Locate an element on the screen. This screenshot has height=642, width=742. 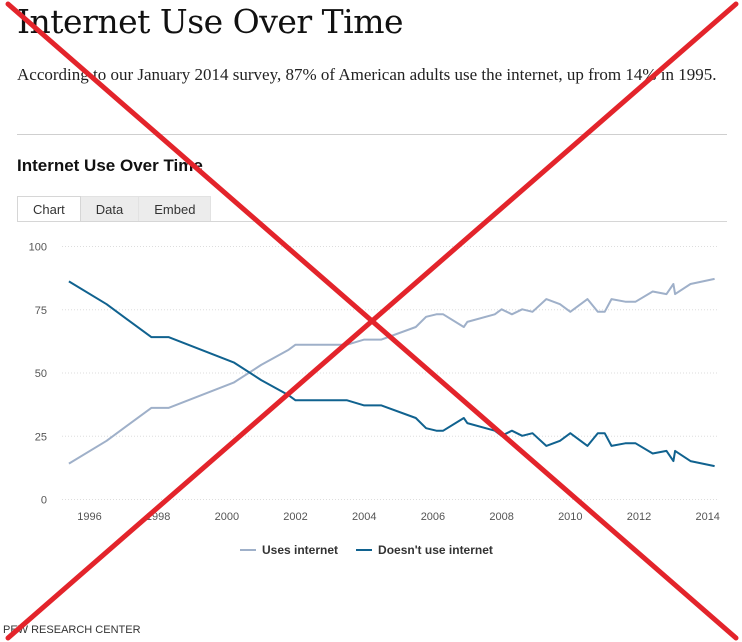
legend-item-uses-internet: Uses internet is located at coordinates (289, 550).